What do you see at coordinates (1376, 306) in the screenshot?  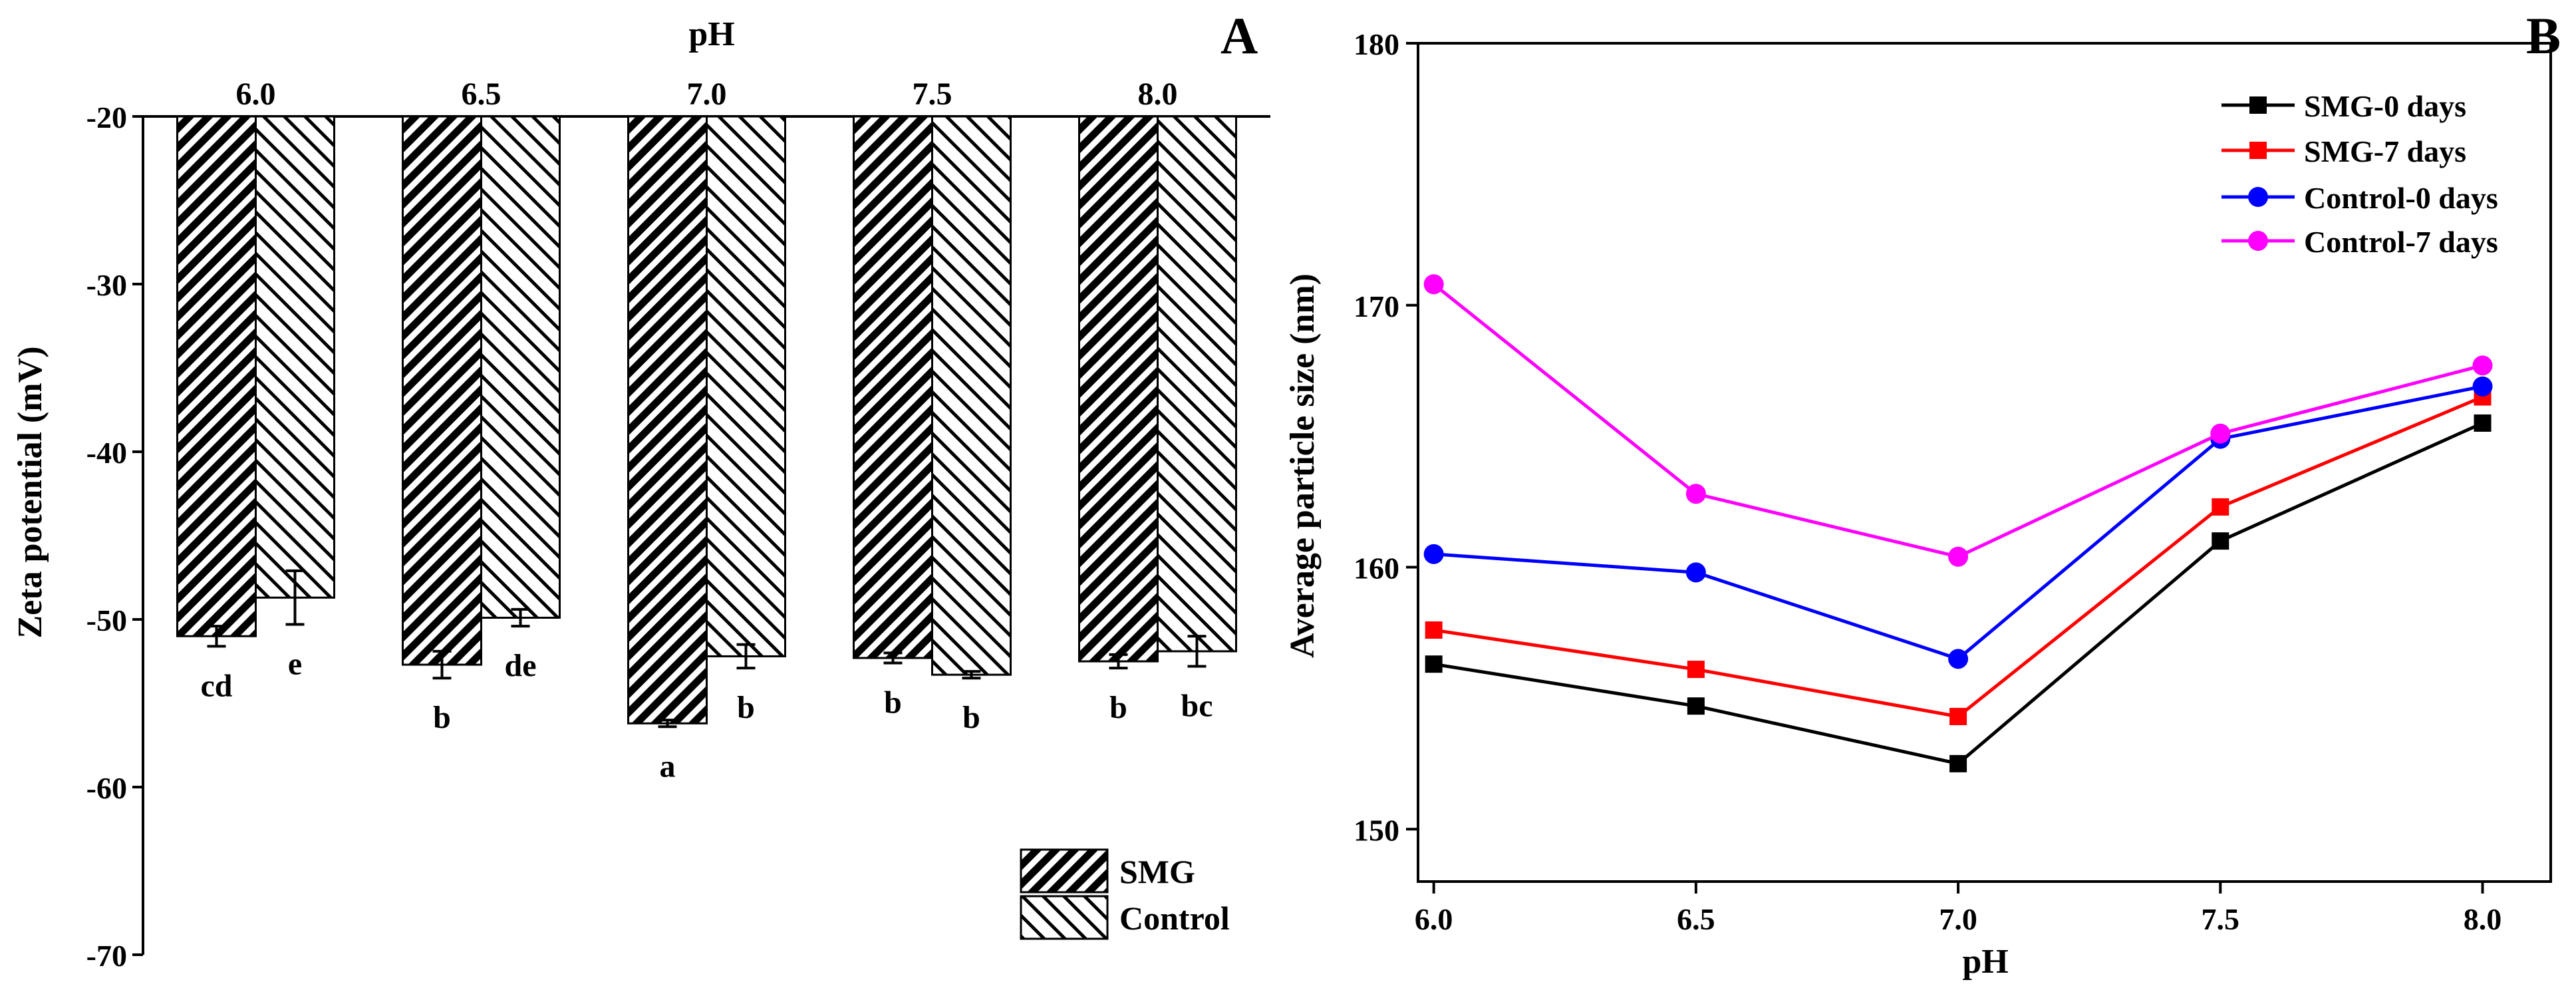 I see `panel-b-y-tick-label: 170` at bounding box center [1376, 306].